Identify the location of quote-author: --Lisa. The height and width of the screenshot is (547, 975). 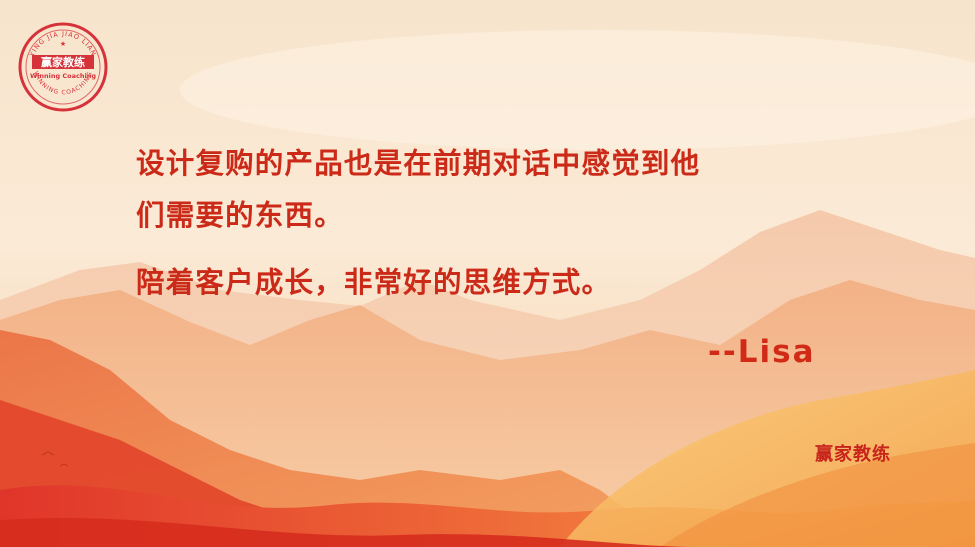
(762, 352).